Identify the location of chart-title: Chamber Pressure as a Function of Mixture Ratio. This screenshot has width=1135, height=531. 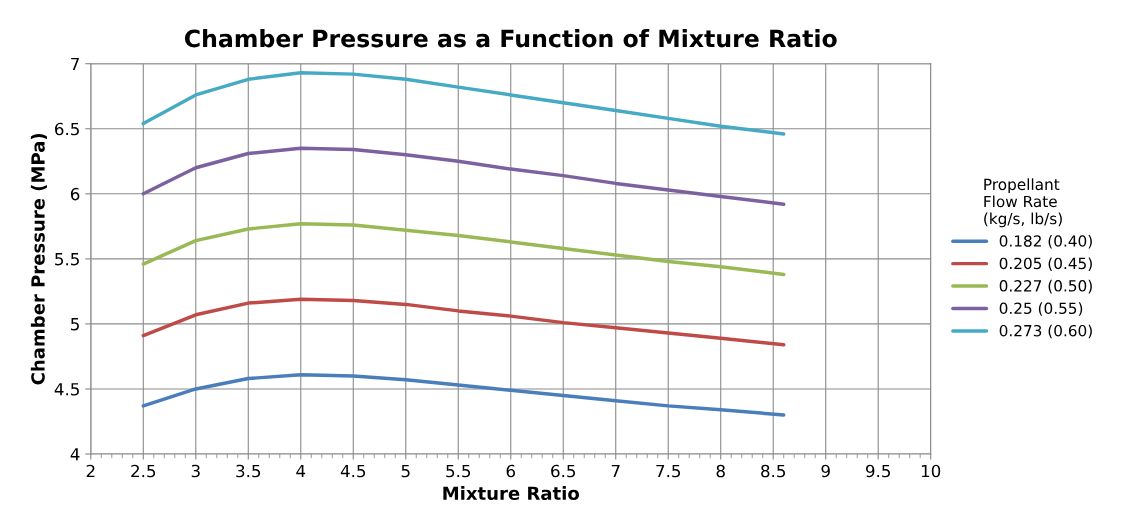
(510, 38).